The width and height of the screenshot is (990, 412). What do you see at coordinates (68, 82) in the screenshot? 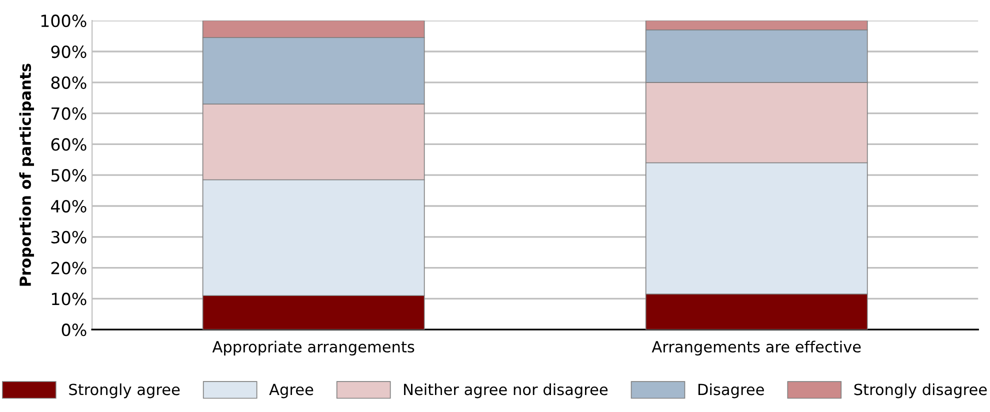
I see `y-tick-label: 80%` at bounding box center [68, 82].